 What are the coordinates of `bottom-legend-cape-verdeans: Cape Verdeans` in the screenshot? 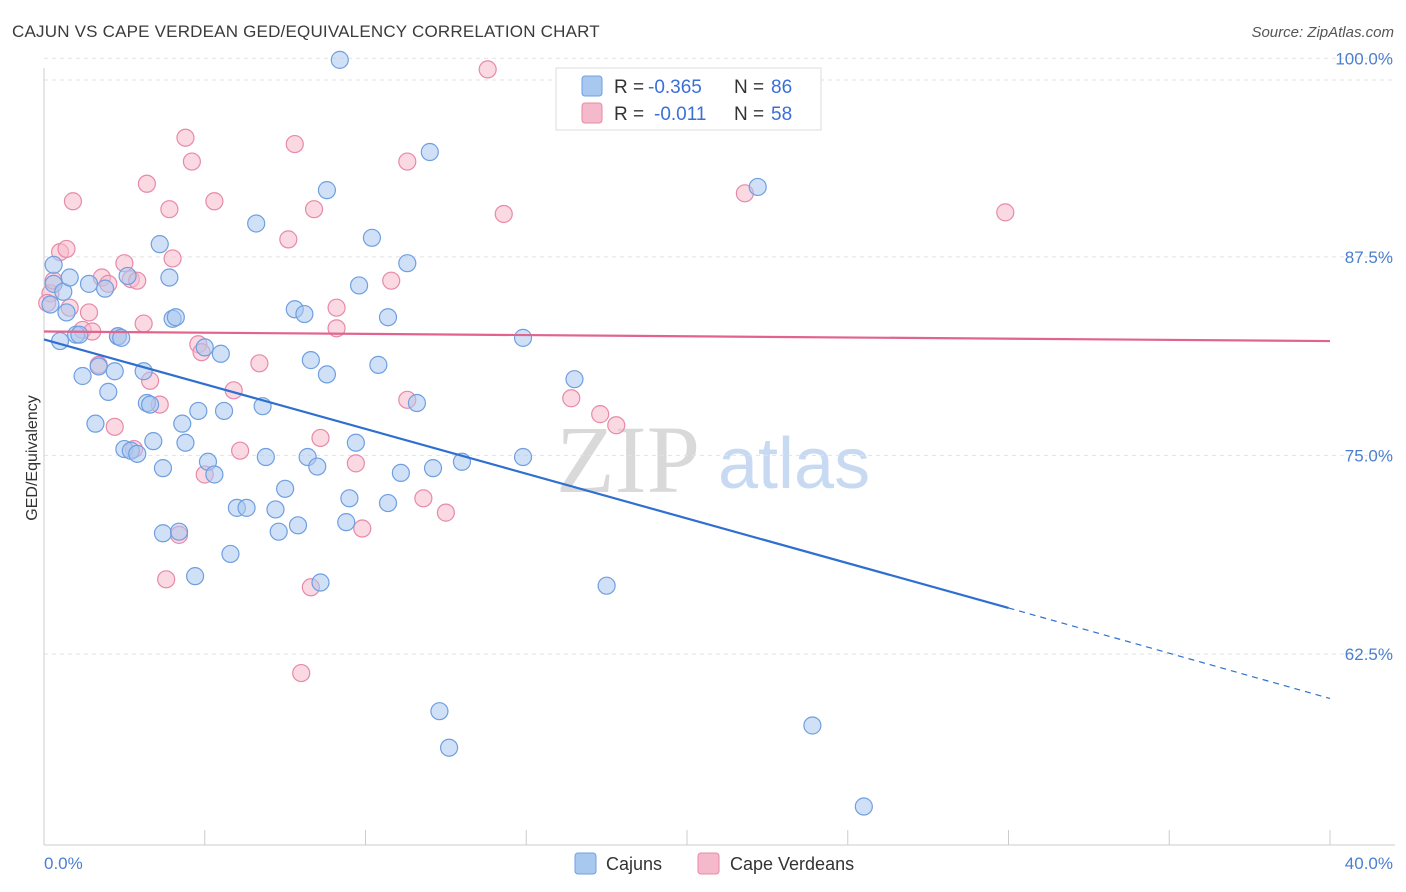 It's located at (792, 864).